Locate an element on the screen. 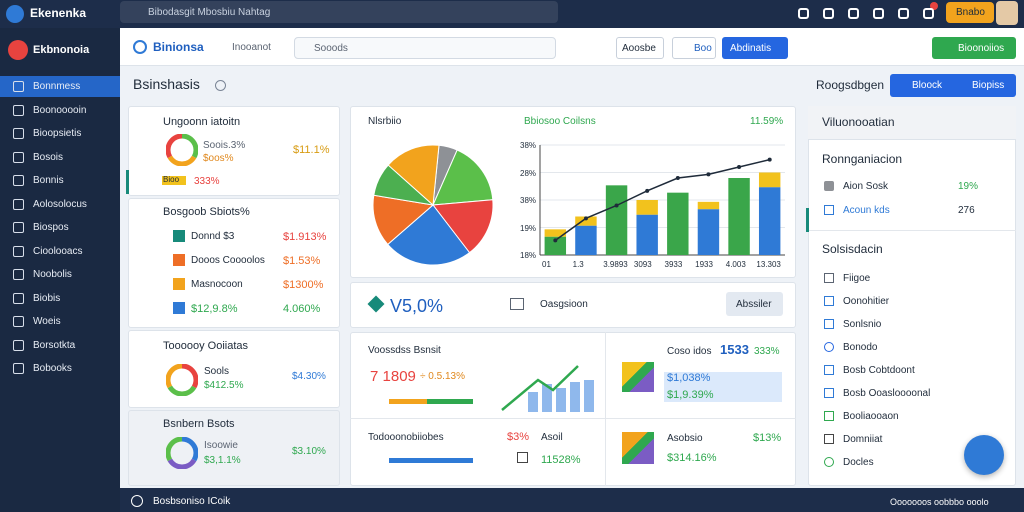 Image resolution: width=1024 pixels, height=512 pixels. btn-label: Boo is located at coordinates (703, 48).